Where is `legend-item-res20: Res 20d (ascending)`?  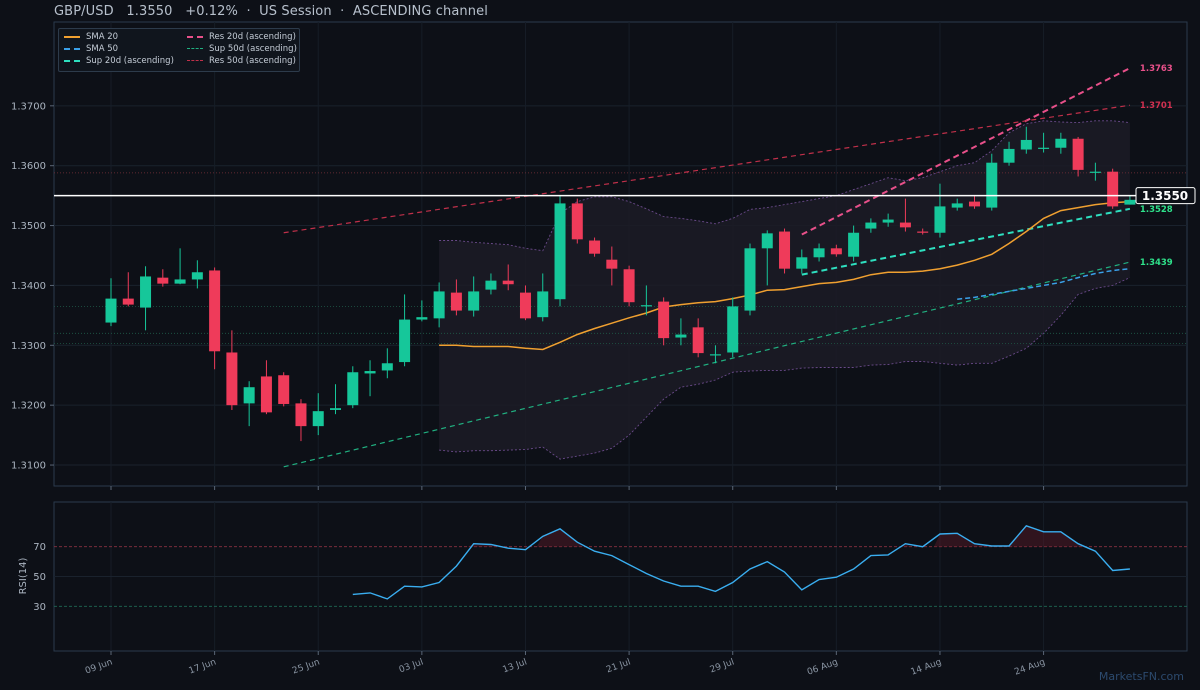
legend-item-res20: Res 20d (ascending) is located at coordinates (241, 37).